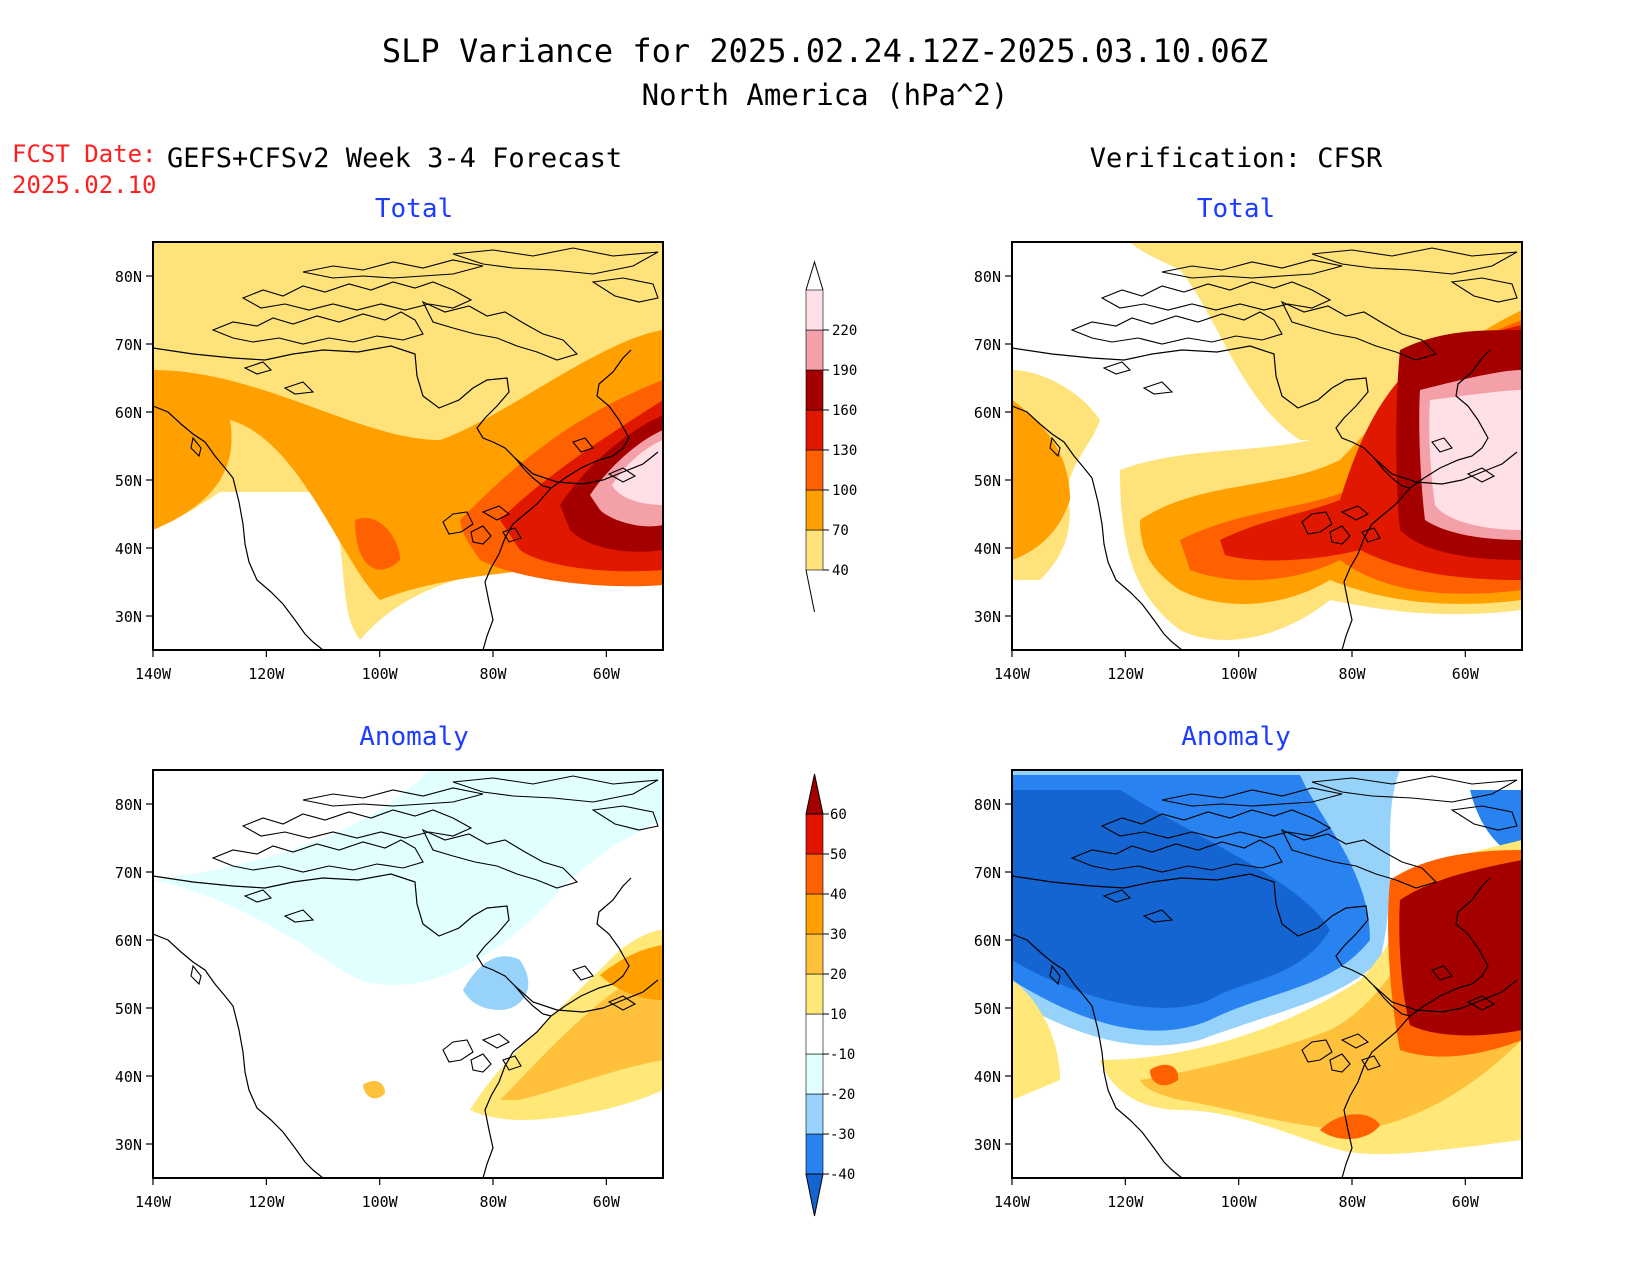 The image size is (1650, 1275). Describe the element at coordinates (838, 855) in the screenshot. I see `colorbar-tick-label: 50` at that location.